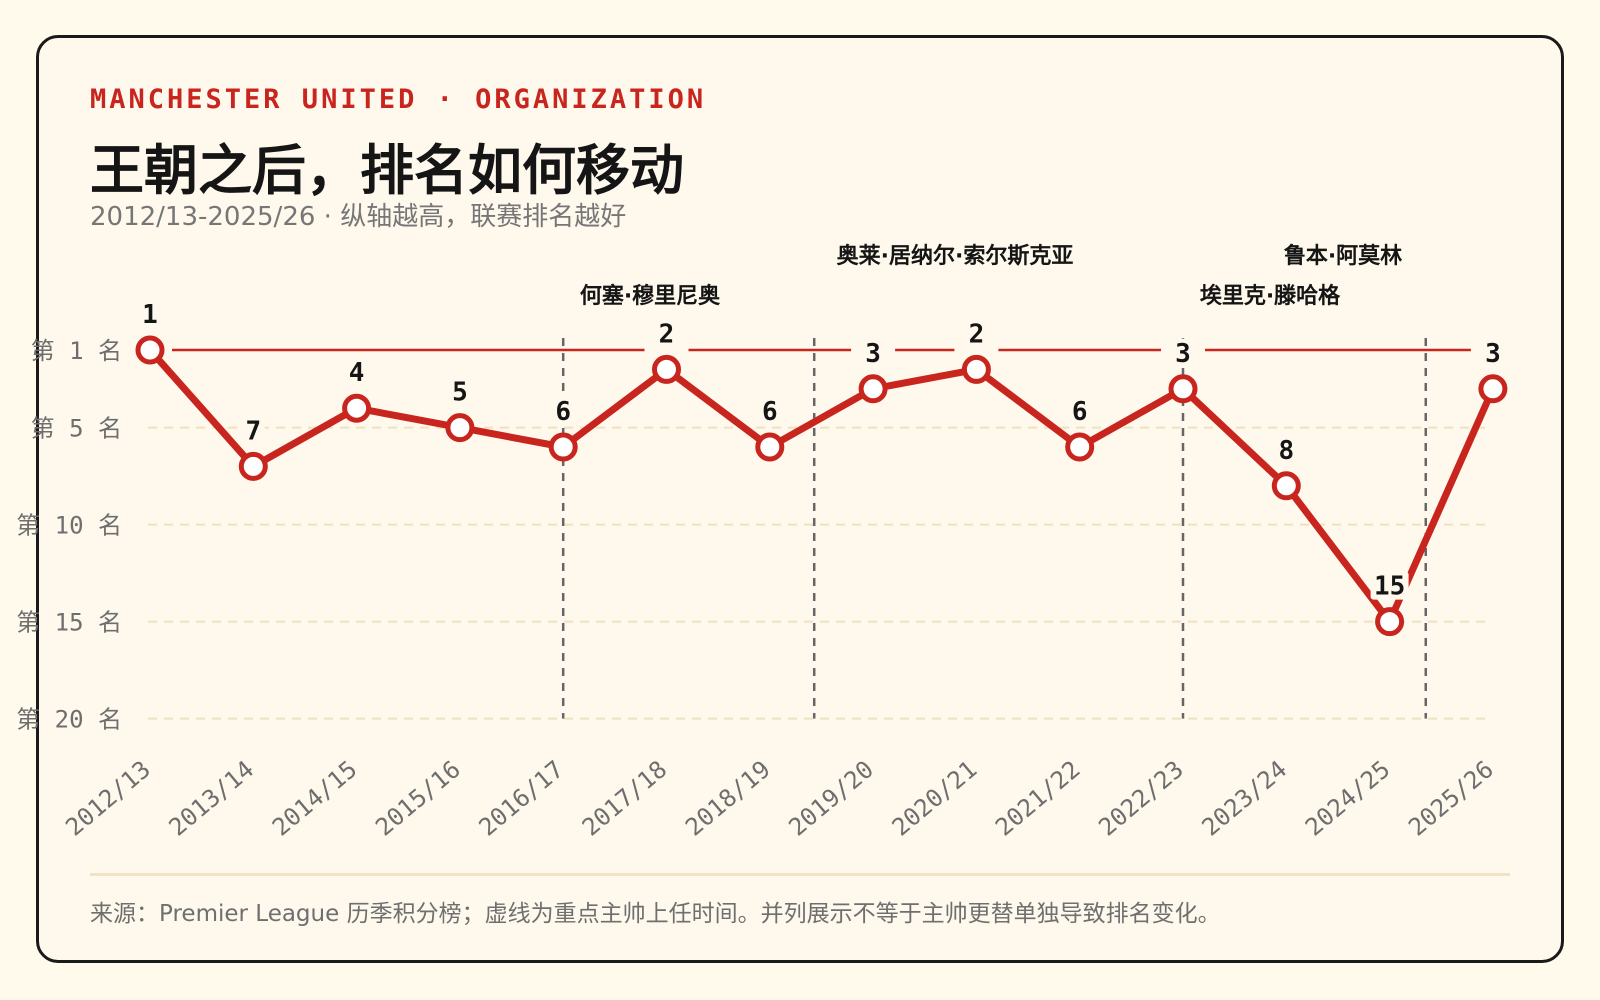 This screenshot has width=1600, height=1000. What do you see at coordinates (934, 798) in the screenshot?
I see `x-tick-label: 2020/21` at bounding box center [934, 798].